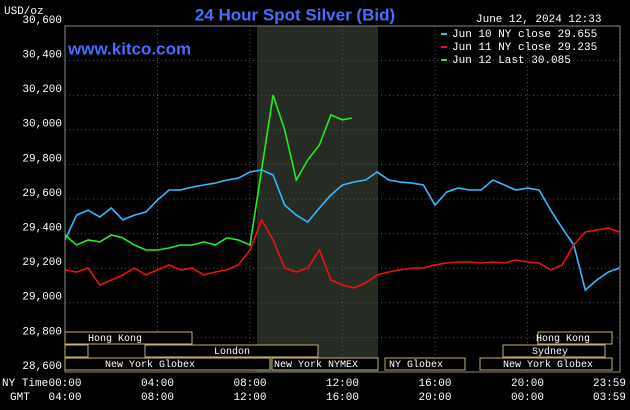  I want to click on chart-title: 24 Hour Spot Silver (Bid), so click(295, 14).